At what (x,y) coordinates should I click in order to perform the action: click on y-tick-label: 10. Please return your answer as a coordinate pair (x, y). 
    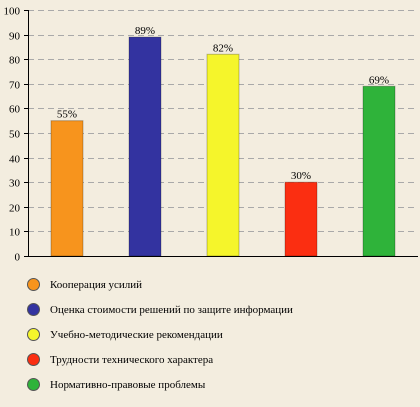
    Looking at the image, I should click on (15, 233).